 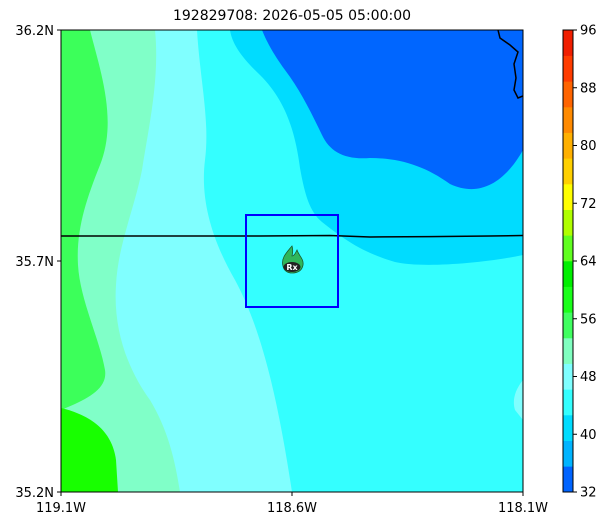 I want to click on state-boundary-line, so click(x=292, y=236).